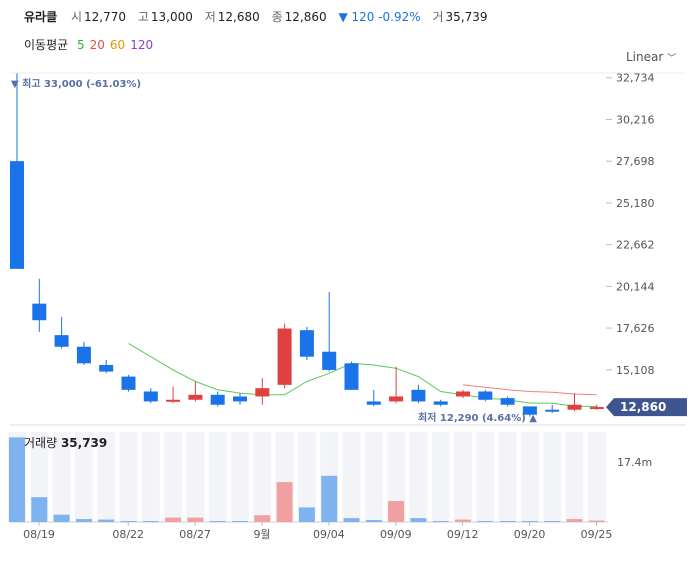  Describe the element at coordinates (261, 534) in the screenshot. I see `x-tick-label: 9월` at that location.